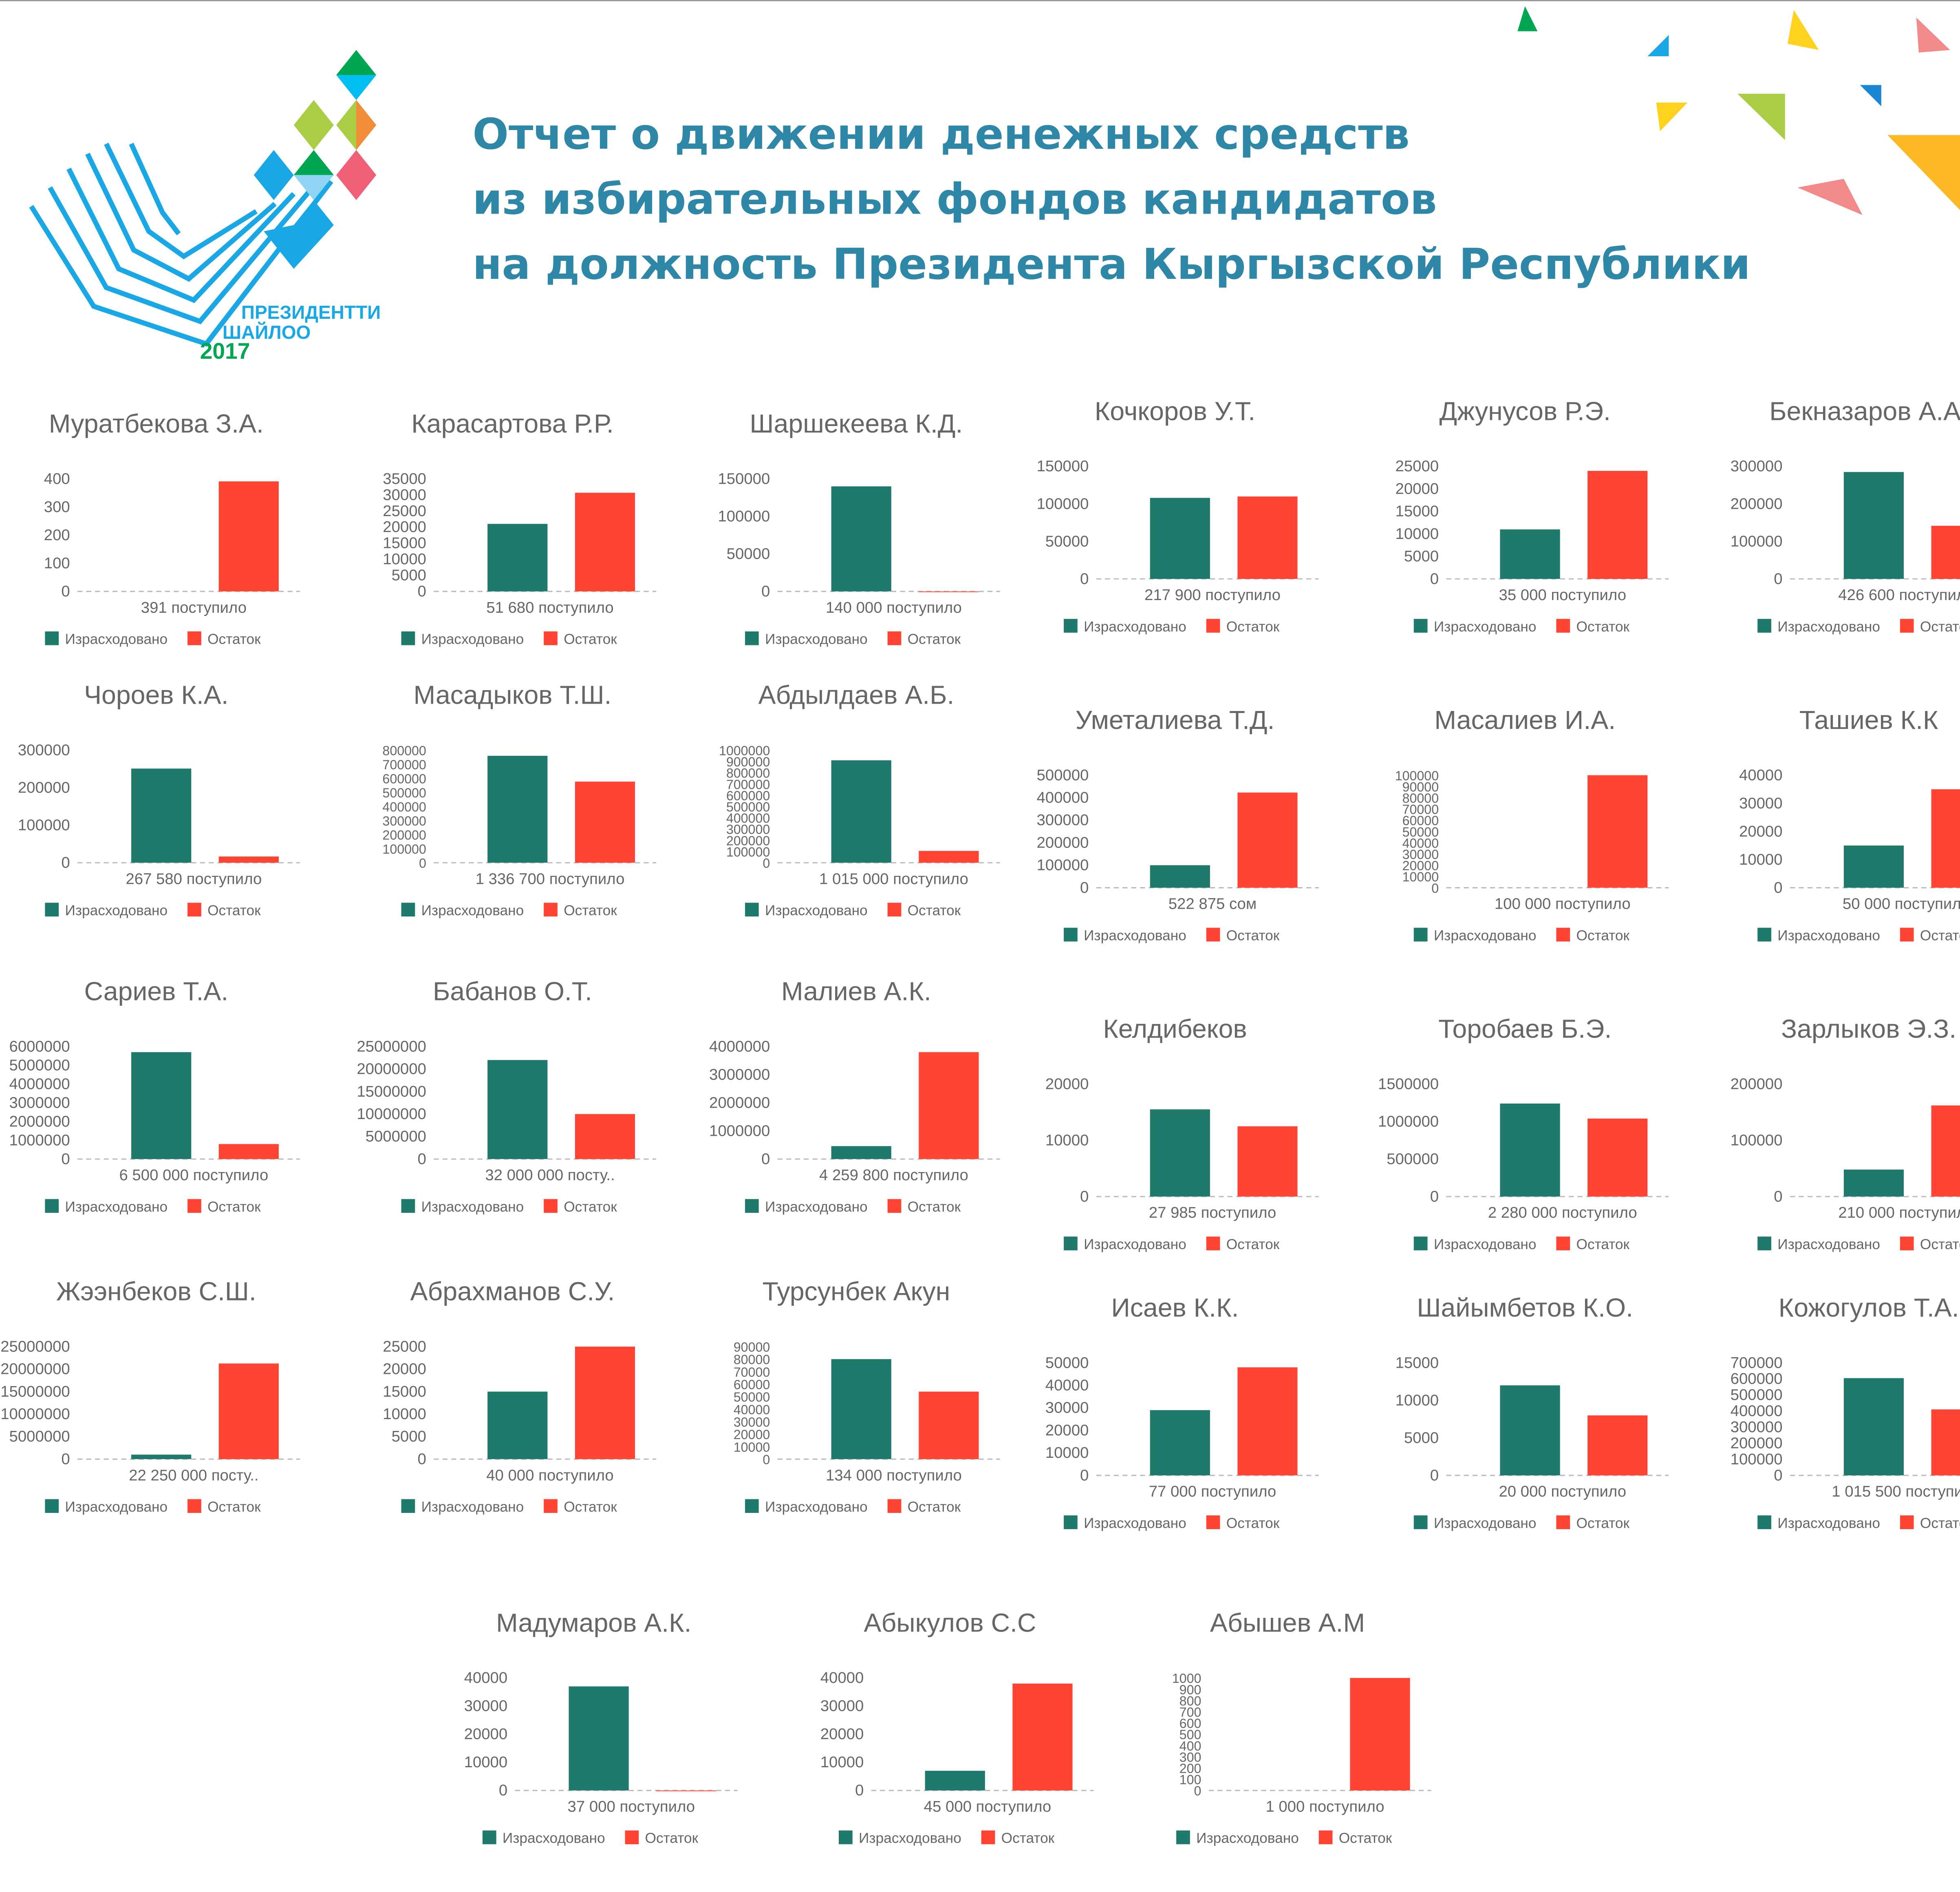 The width and height of the screenshot is (1960, 1892). What do you see at coordinates (57, 479) in the screenshot?
I see `y-tick-label: 400` at bounding box center [57, 479].